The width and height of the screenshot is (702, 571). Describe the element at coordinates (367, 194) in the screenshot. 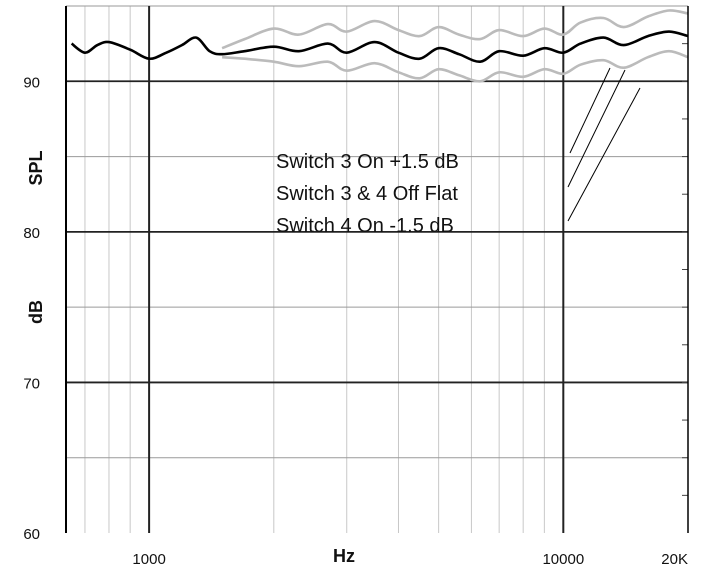

I see `annotation-switch-3-4-off: Switch 3 & 4 Off Flat` at that location.